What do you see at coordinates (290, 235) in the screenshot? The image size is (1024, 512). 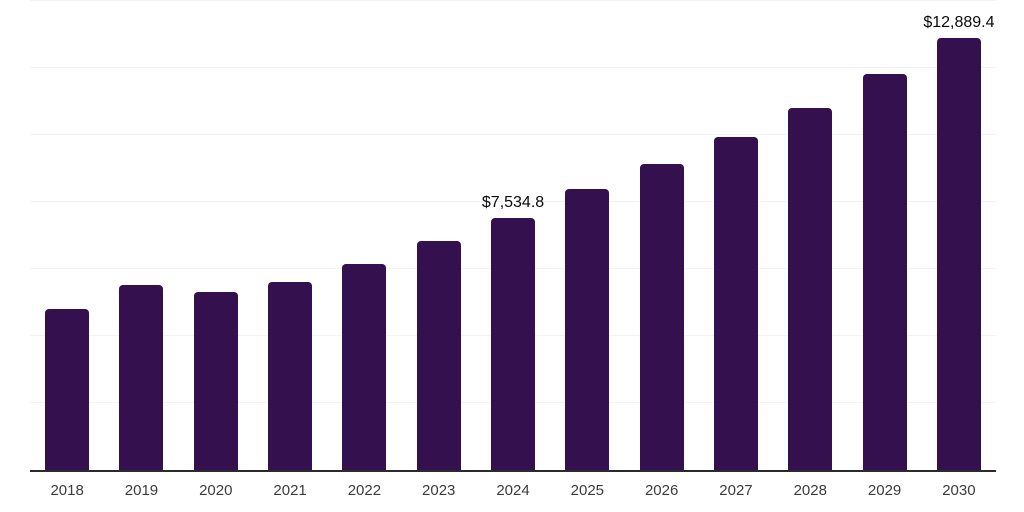 I see `bar-slot-2021` at bounding box center [290, 235].